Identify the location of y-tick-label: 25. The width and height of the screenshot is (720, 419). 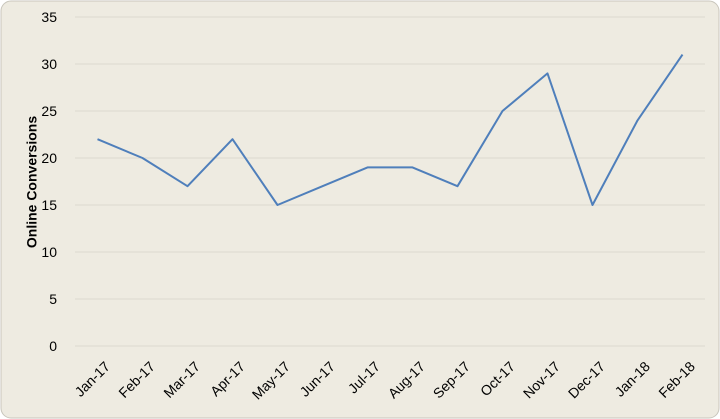
(49, 111).